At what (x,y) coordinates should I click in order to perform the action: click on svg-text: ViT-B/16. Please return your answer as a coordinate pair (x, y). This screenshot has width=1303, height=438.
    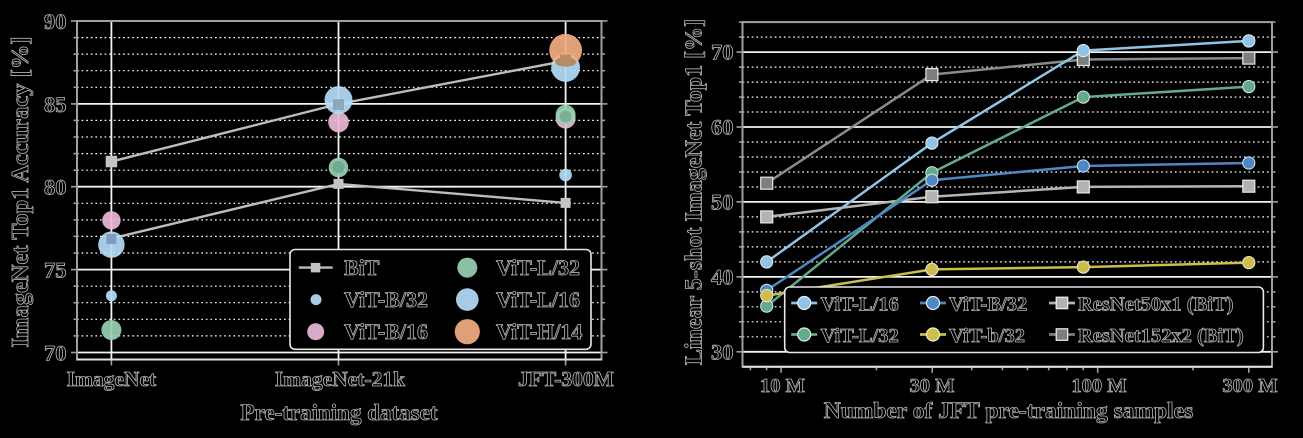
    Looking at the image, I should click on (386, 331).